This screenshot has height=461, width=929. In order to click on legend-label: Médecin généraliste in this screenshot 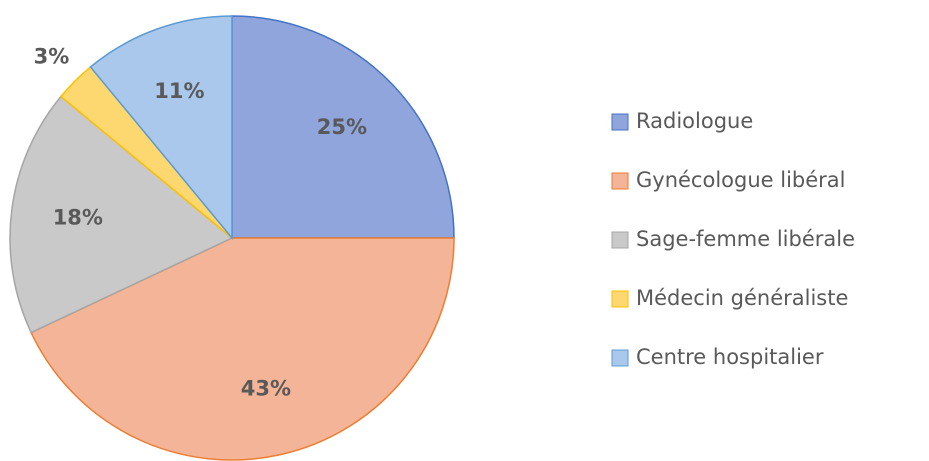, I will do `click(742, 298)`.